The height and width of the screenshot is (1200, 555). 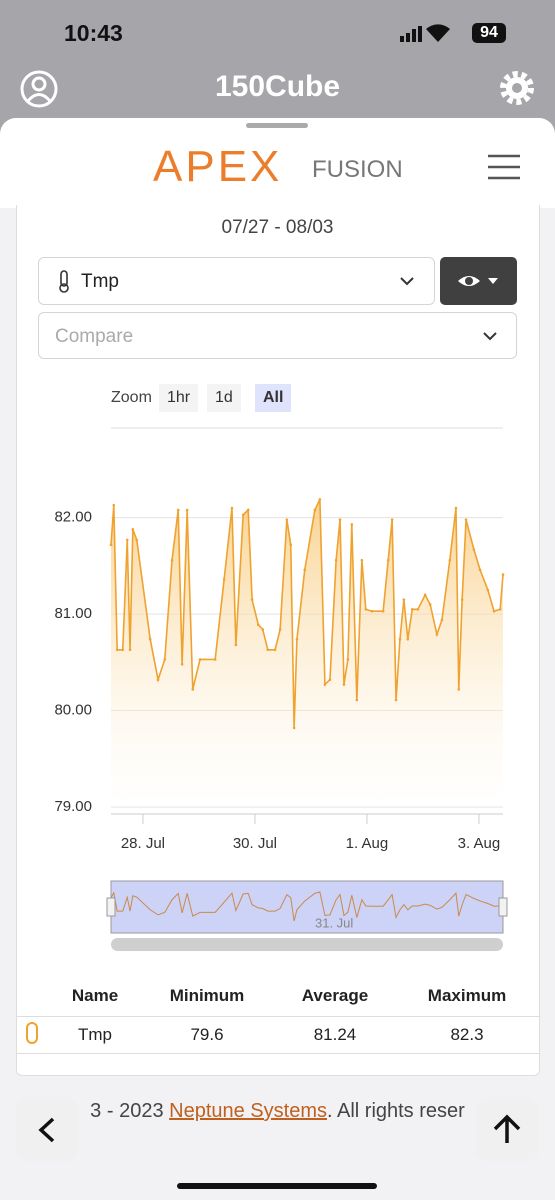 I want to click on thermometer-icon, so click(x=64, y=281).